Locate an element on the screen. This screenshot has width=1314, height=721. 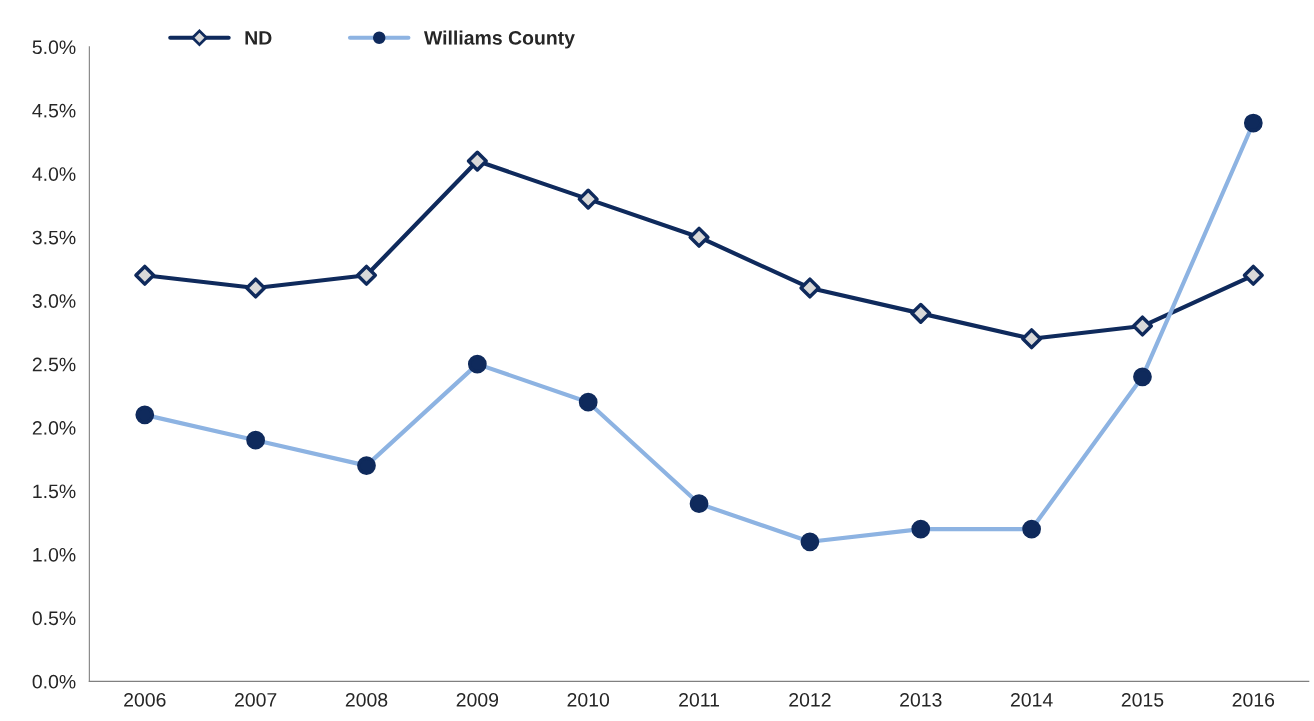
y-tick-label: 5.0% is located at coordinates (54, 47).